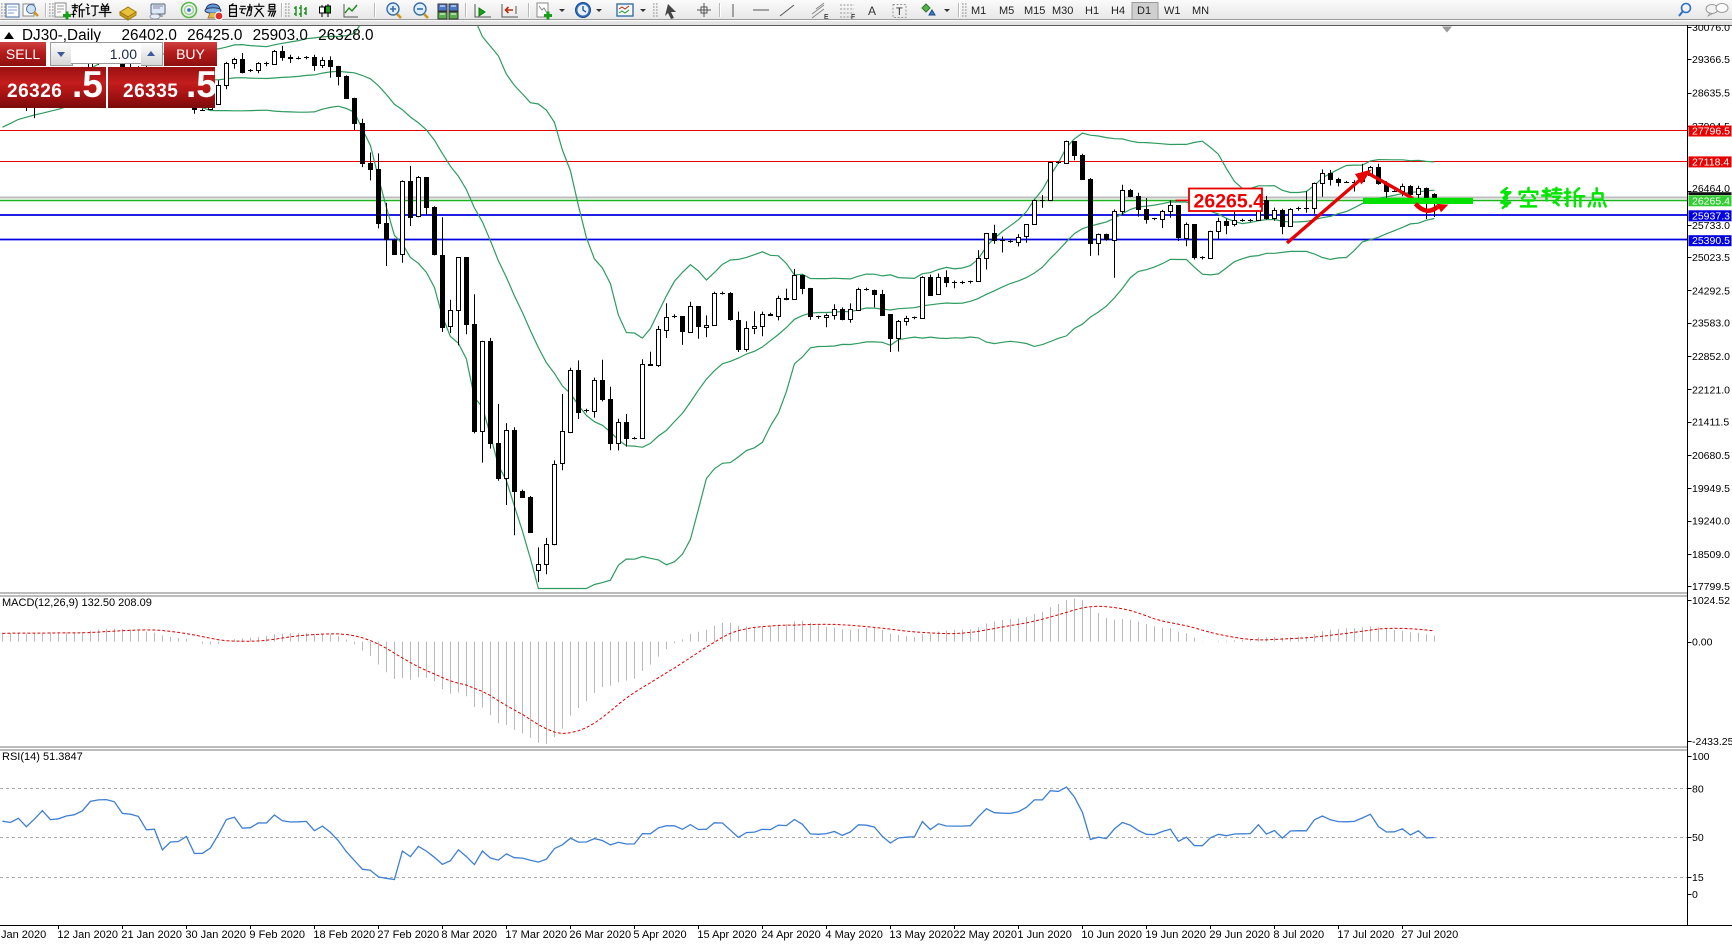  I want to click on svg-text: A, so click(872, 11).